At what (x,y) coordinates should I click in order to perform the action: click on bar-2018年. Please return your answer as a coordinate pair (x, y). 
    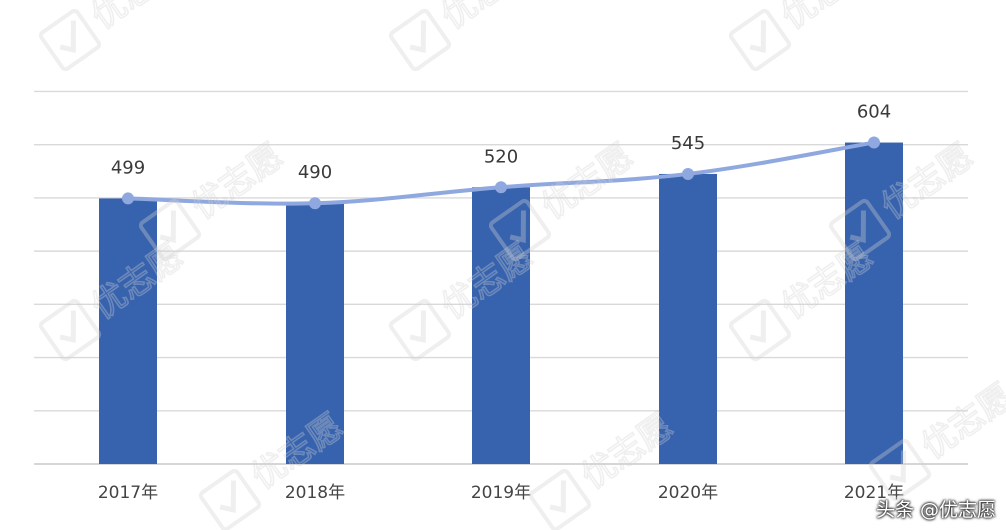
    Looking at the image, I should click on (315, 334).